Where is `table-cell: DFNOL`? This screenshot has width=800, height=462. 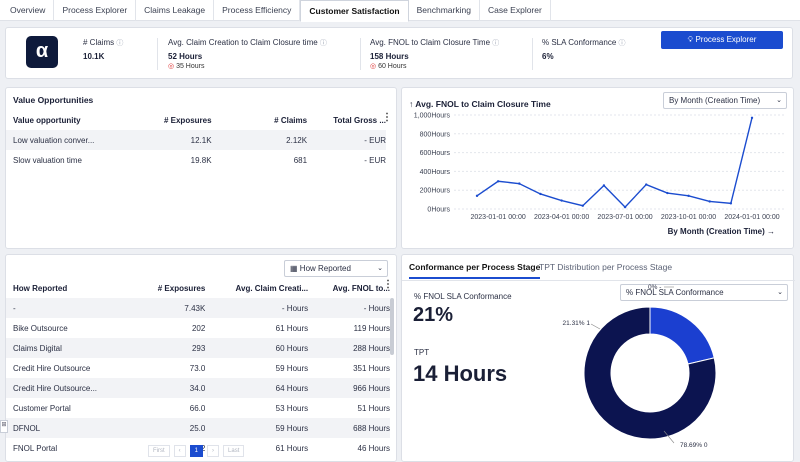 table-cell: DFNOL is located at coordinates (63, 428).